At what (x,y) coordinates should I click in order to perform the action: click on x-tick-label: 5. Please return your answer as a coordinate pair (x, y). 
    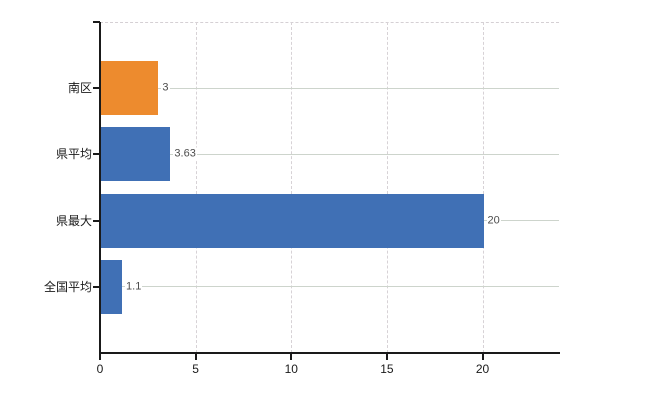
    Looking at the image, I should click on (195, 369).